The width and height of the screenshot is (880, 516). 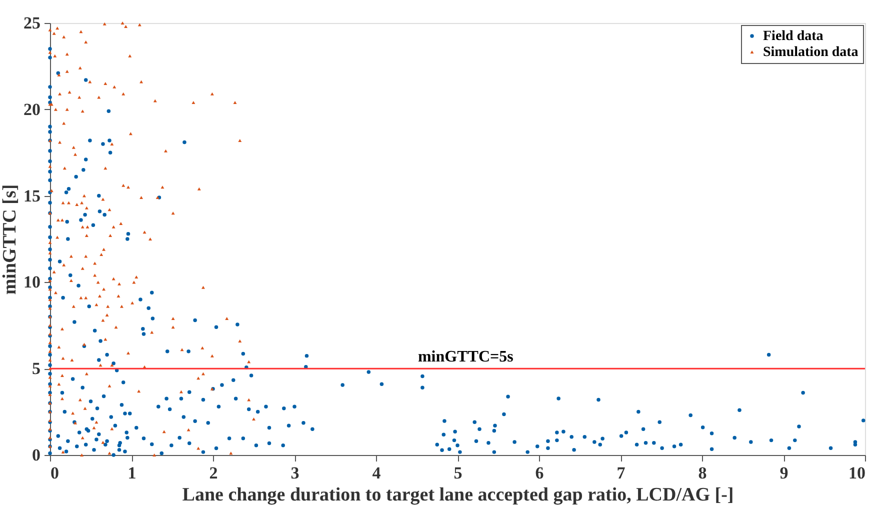 What do you see at coordinates (458, 473) in the screenshot?
I see `x-tick-label: 5` at bounding box center [458, 473].